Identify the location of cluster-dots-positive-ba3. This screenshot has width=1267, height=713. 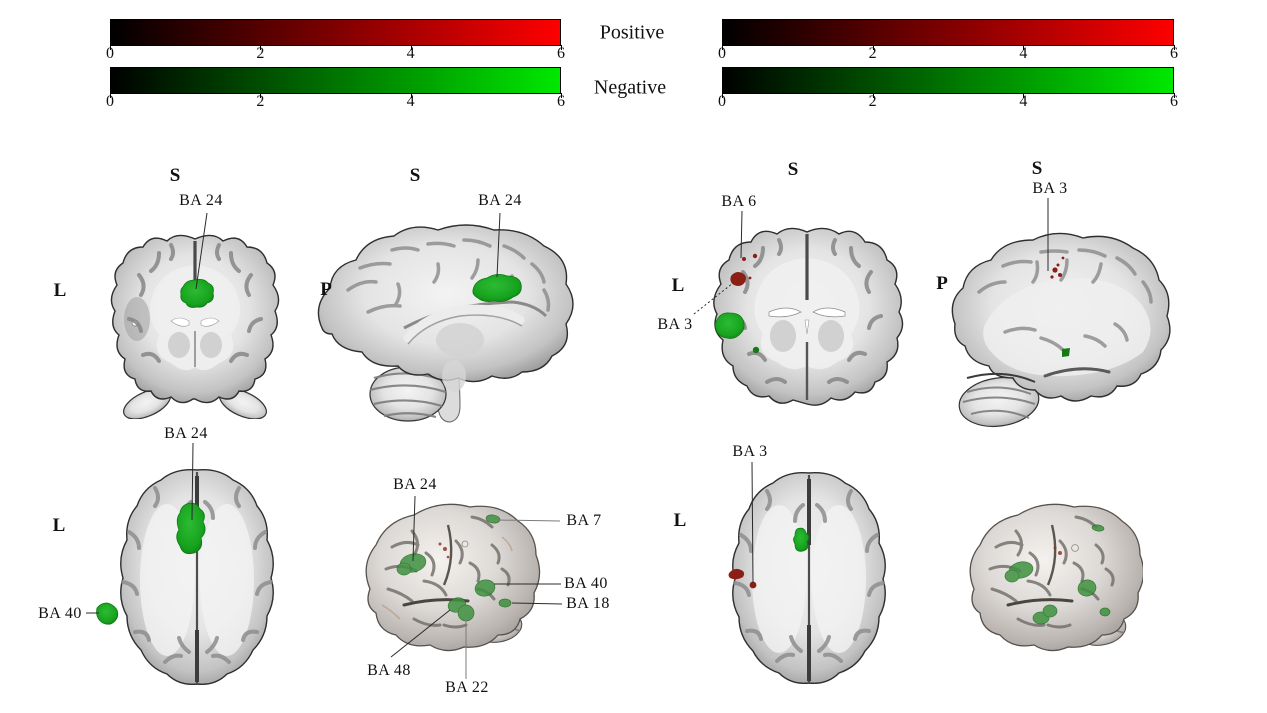
(1057, 267).